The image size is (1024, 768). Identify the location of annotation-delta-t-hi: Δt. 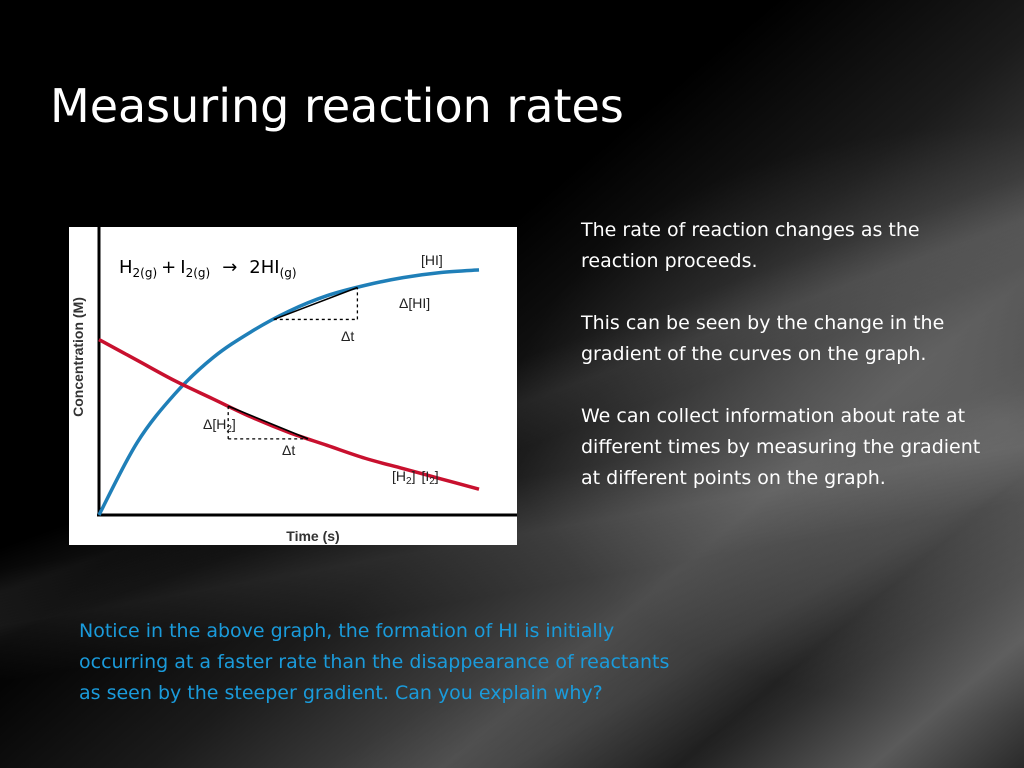
(347, 336).